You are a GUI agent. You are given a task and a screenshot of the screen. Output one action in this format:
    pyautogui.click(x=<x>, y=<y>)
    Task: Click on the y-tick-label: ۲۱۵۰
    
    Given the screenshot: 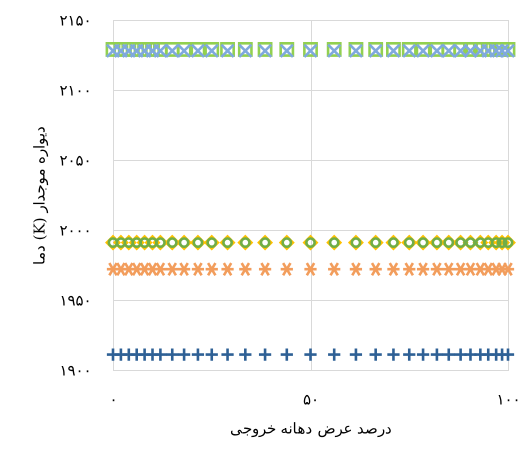 What is the action you would take?
    pyautogui.click(x=76, y=21)
    